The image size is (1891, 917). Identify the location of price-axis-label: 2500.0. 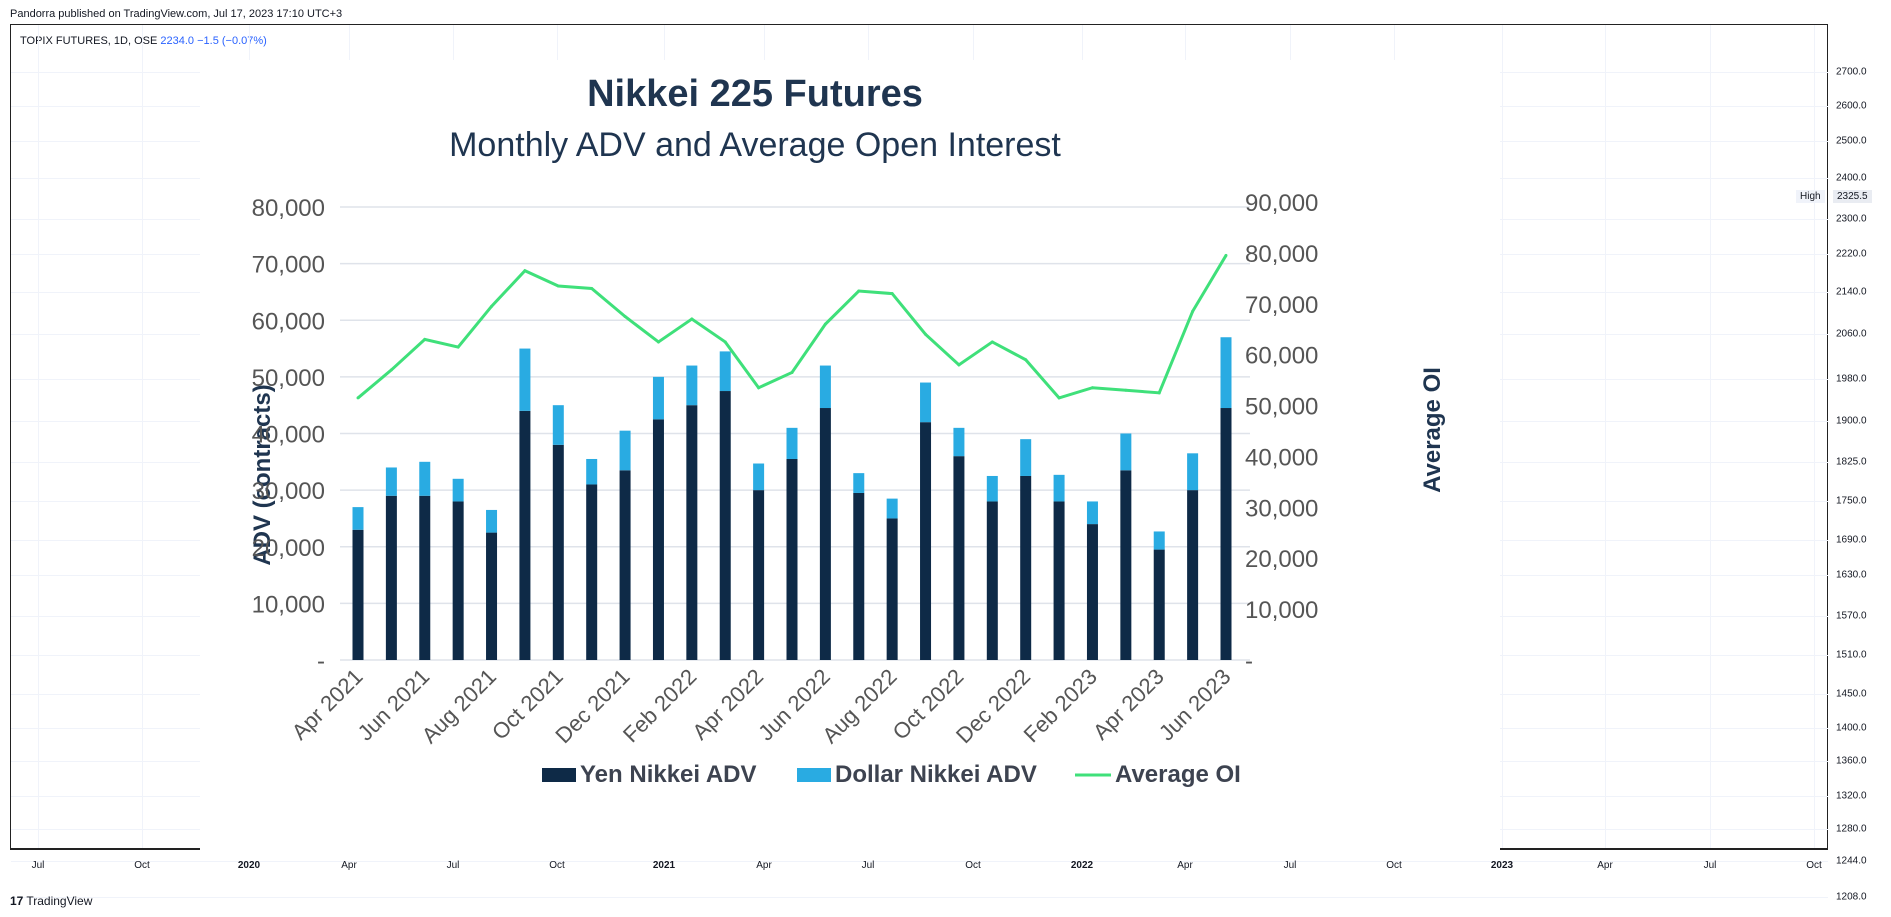
(1851, 141).